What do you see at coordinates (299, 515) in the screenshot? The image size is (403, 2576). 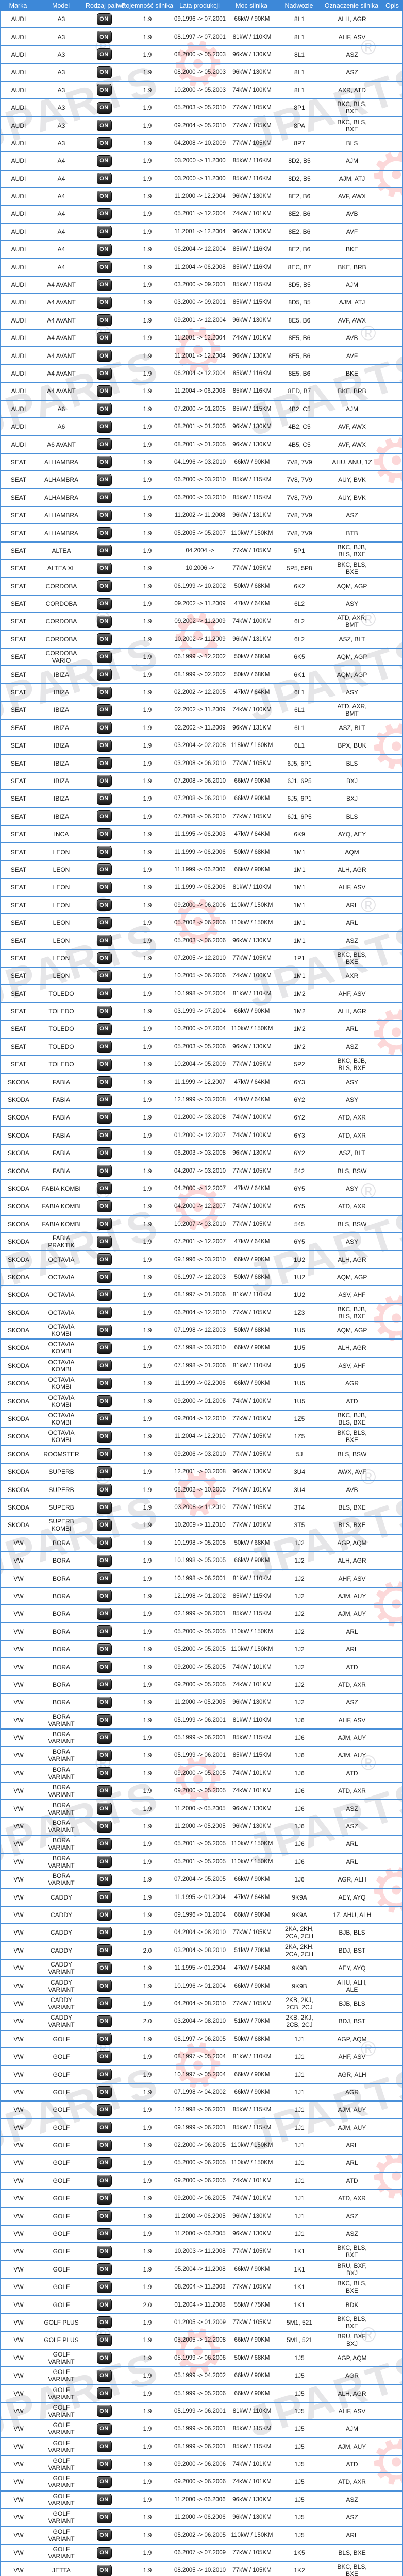 I see `body-code-cell: 7V8, 7V9` at bounding box center [299, 515].